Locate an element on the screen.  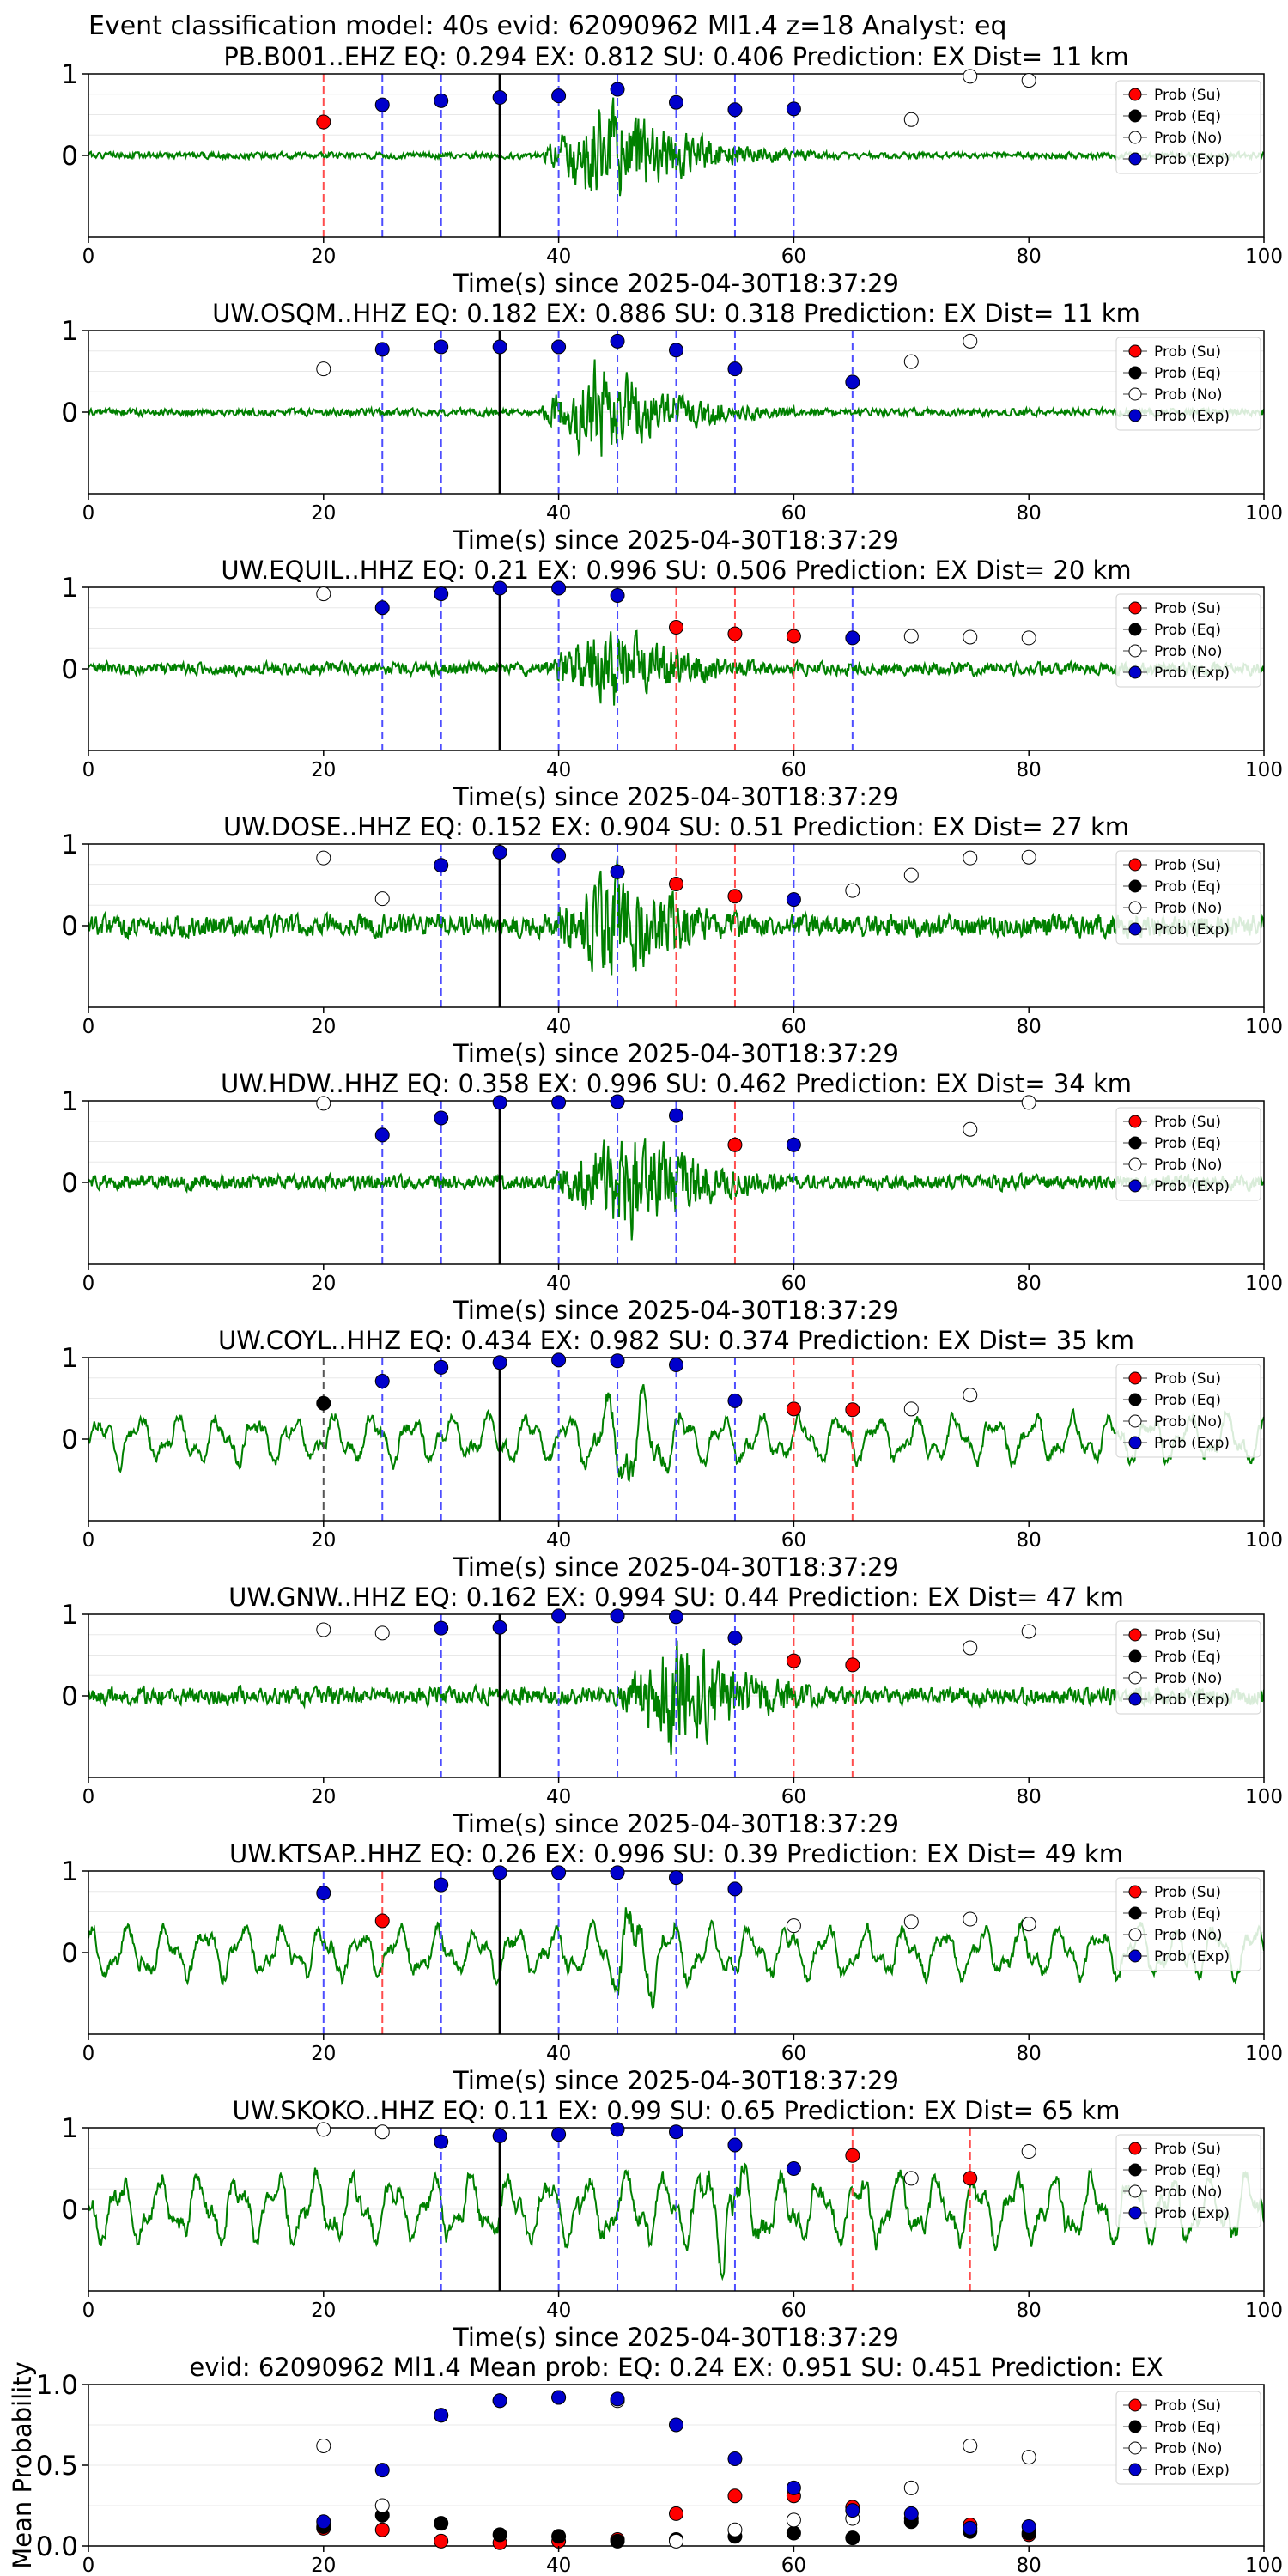
legend-label: Prob (Exp) is located at coordinates (1192, 2470).